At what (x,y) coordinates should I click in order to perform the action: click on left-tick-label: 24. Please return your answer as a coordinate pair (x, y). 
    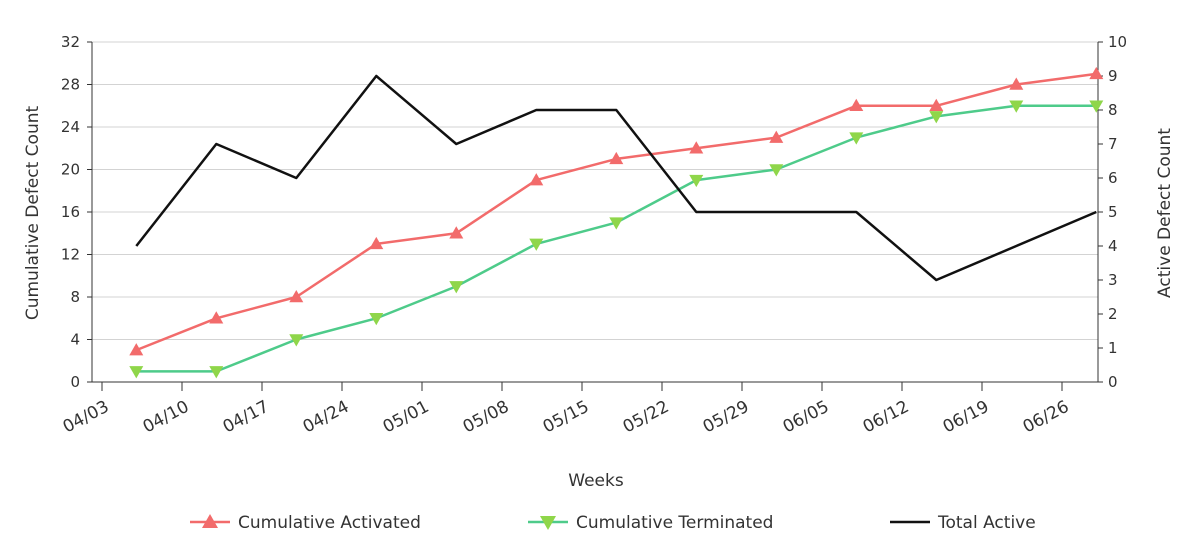
    Looking at the image, I should click on (70, 127).